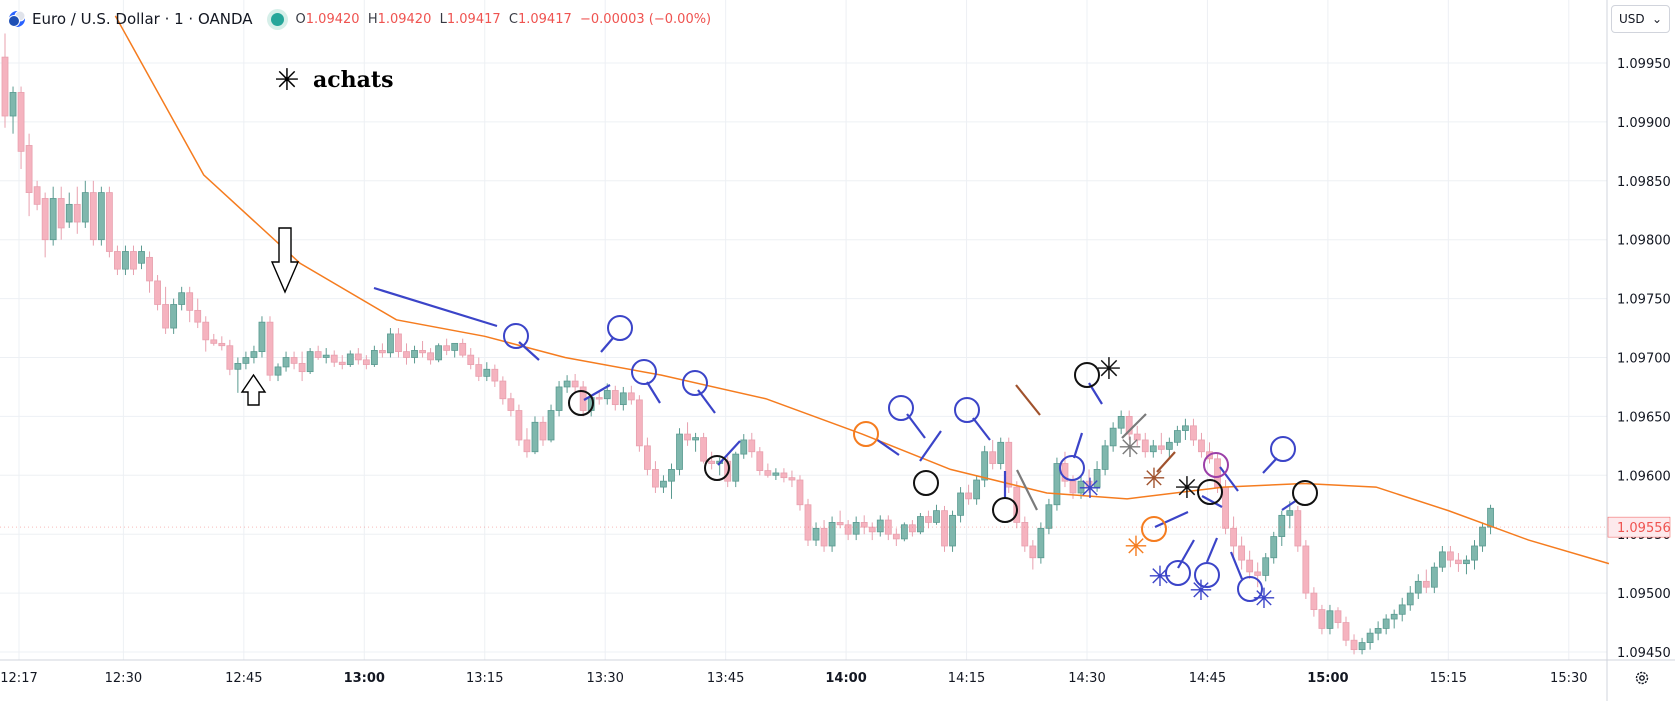  What do you see at coordinates (1327, 678) in the screenshot?
I see `time-tick-label: 15:00` at bounding box center [1327, 678].